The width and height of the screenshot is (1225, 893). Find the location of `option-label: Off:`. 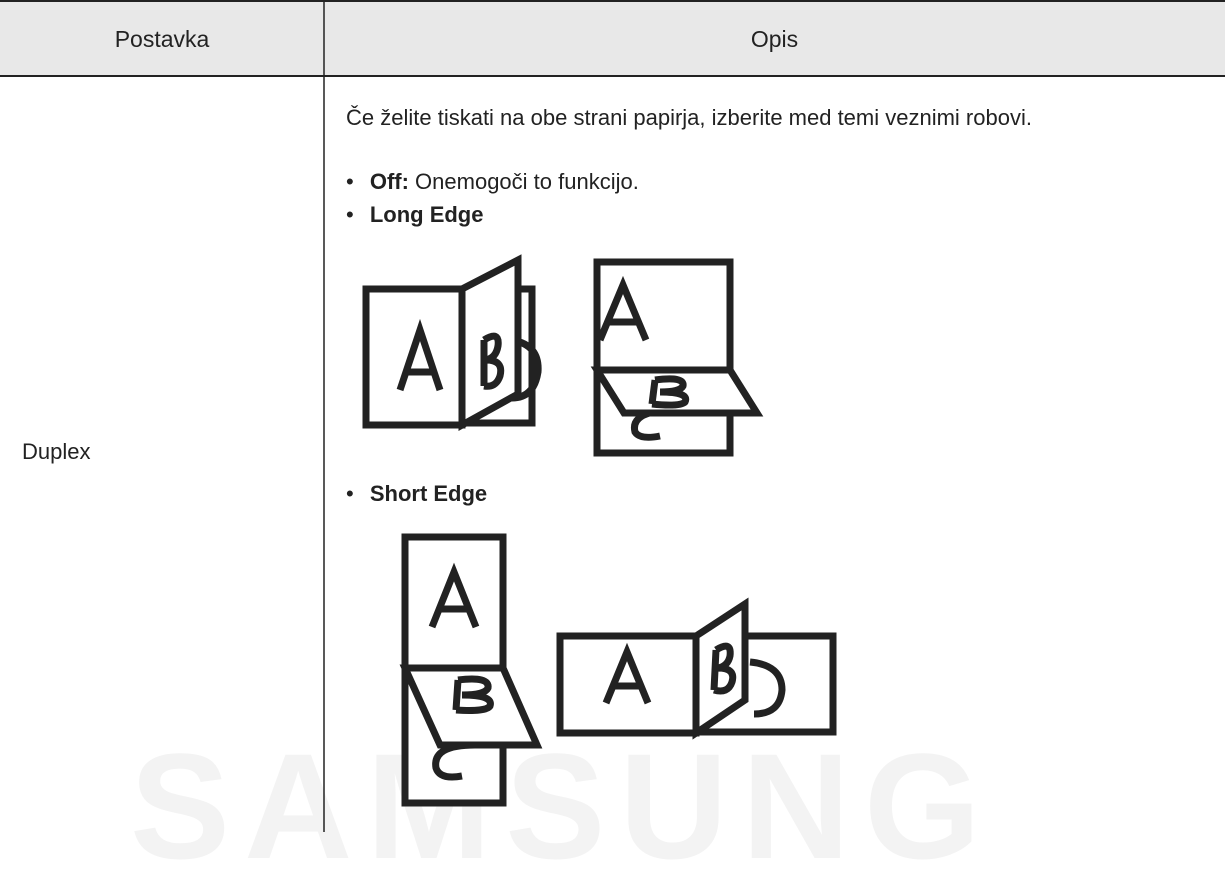

option-label: Off: is located at coordinates (389, 181).